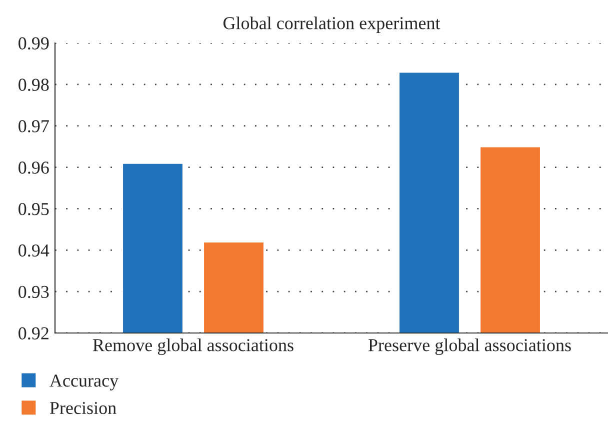  Describe the element at coordinates (469, 346) in the screenshot. I see `x-tick-label: Preserve global associations` at that location.